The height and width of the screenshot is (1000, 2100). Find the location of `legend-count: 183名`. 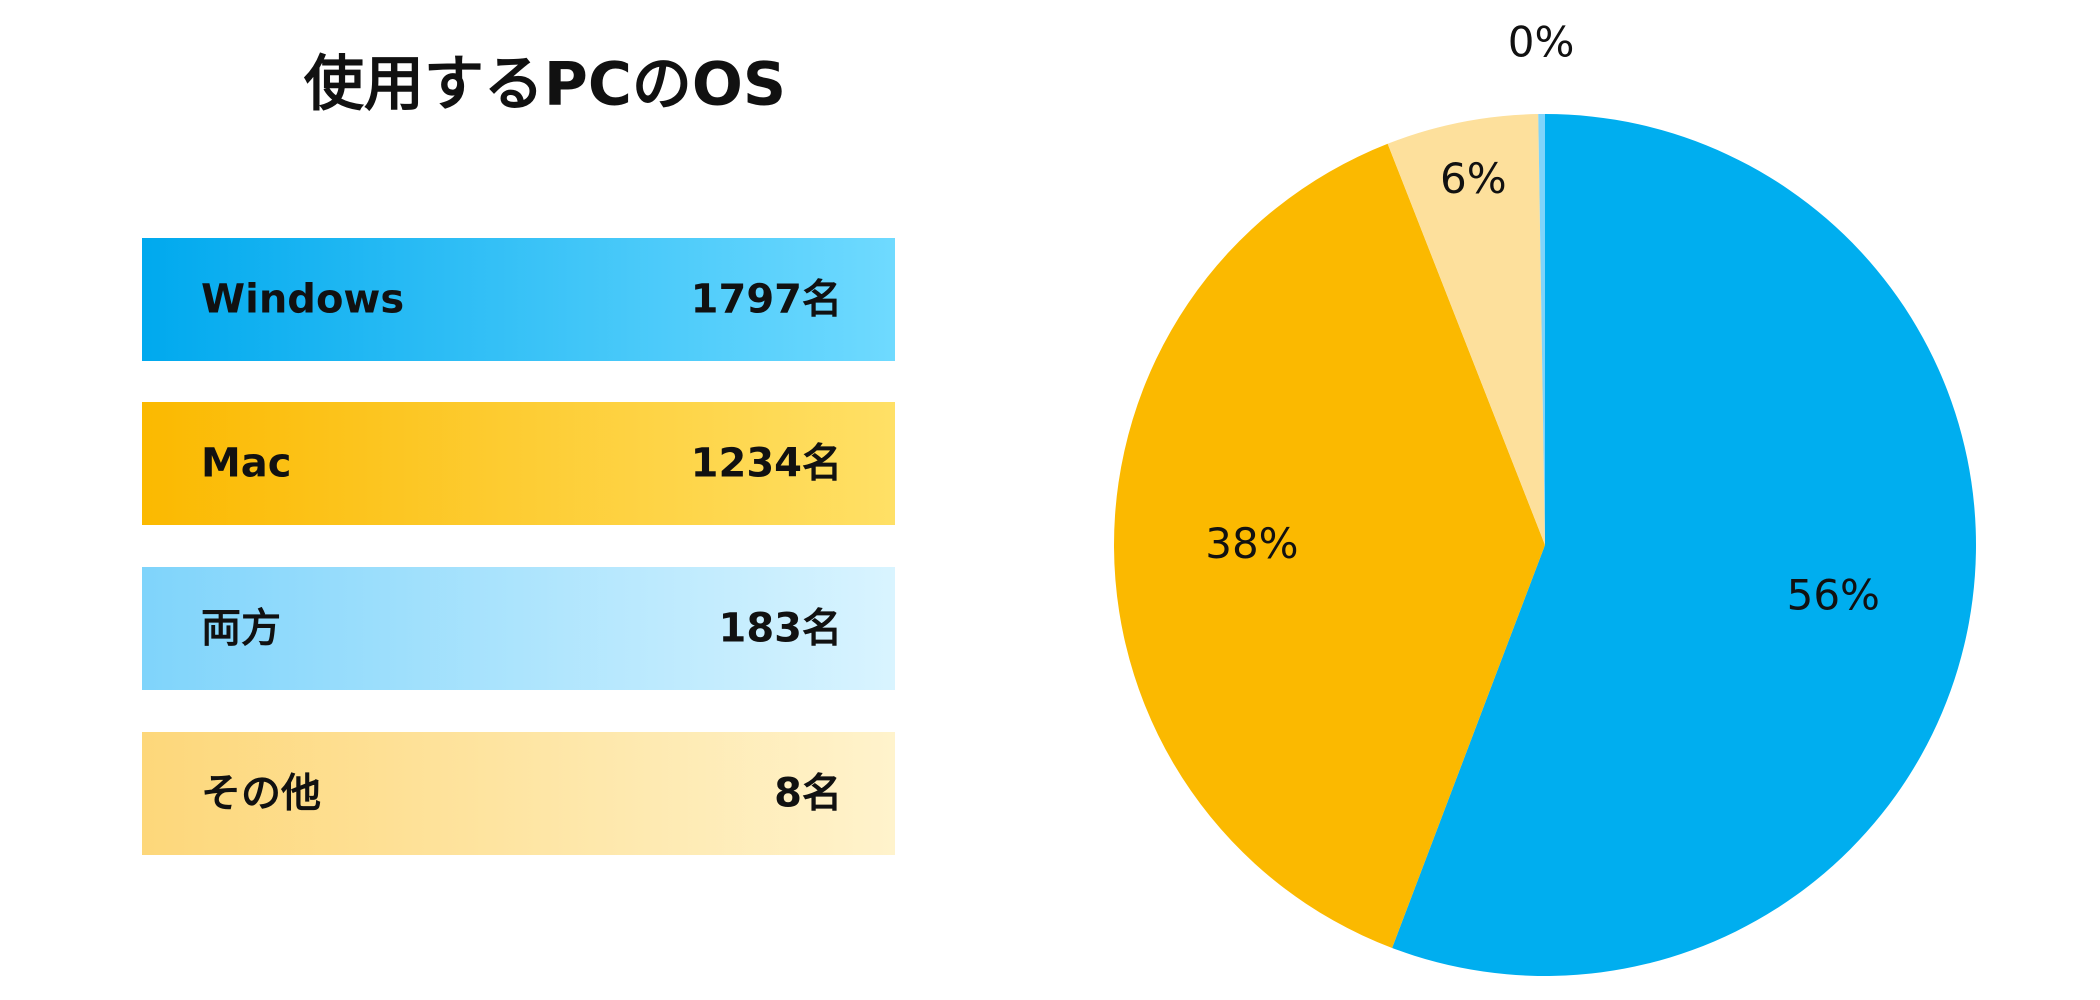

legend-count: 183名 is located at coordinates (781, 629).